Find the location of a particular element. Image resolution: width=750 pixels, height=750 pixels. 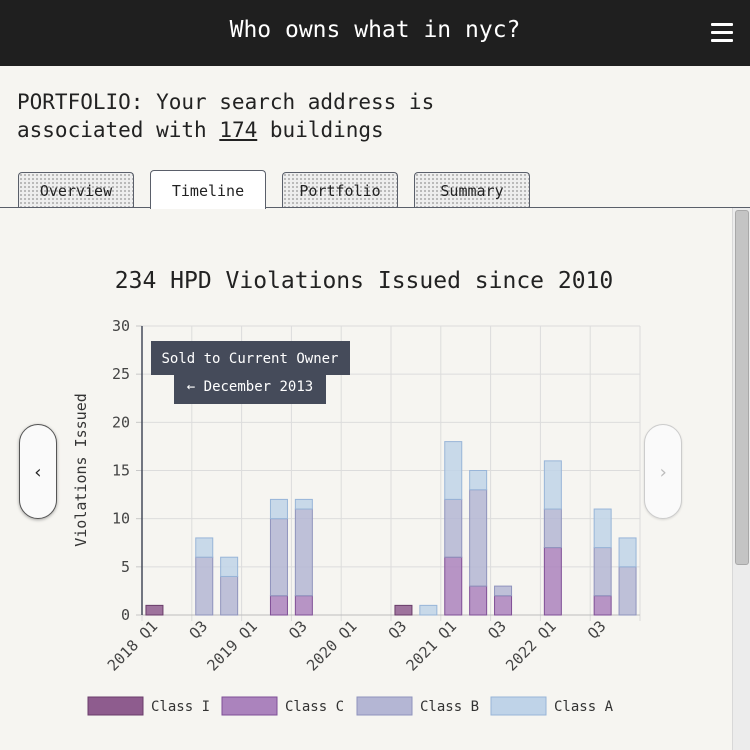

annotation-box-top is located at coordinates (250, 358).